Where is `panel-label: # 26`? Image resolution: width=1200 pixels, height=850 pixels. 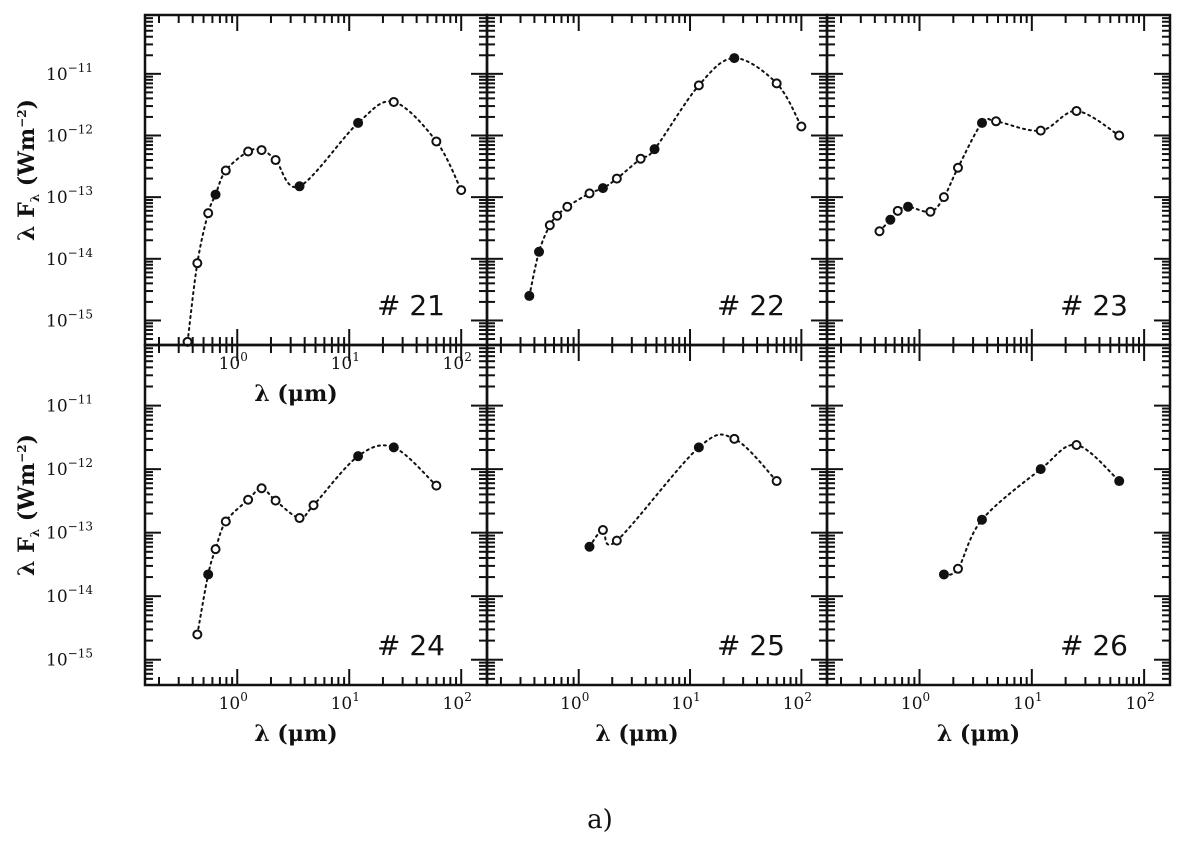
panel-label: # 26 is located at coordinates (1094, 645).